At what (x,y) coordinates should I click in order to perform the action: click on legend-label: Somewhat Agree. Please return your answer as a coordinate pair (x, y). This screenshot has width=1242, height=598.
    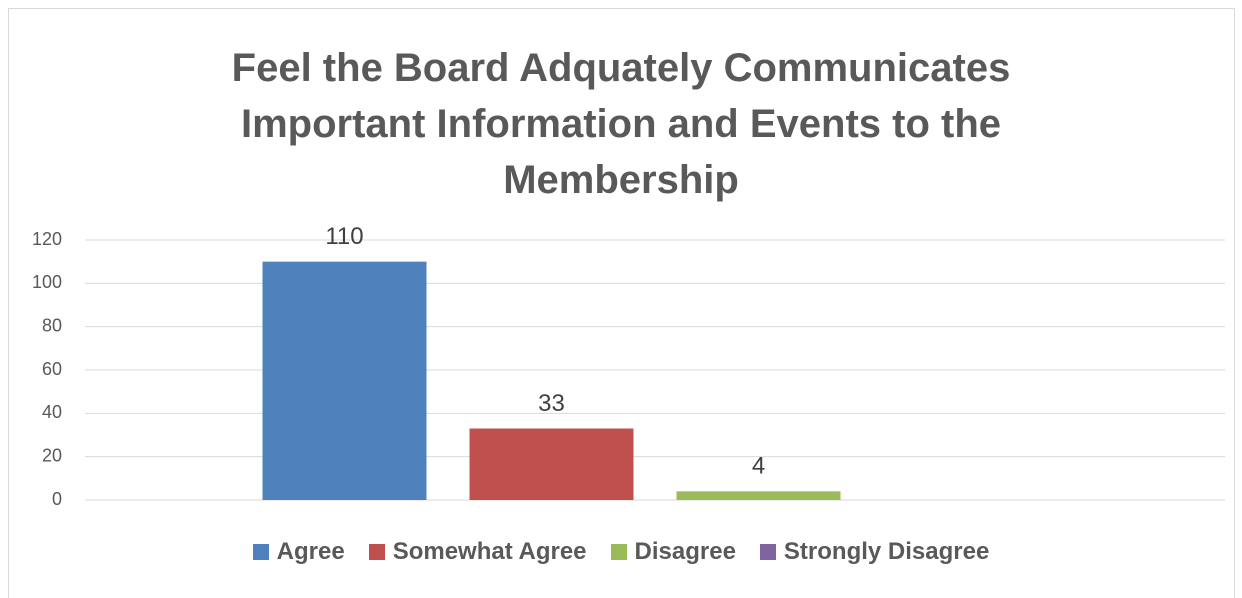
    Looking at the image, I should click on (489, 551).